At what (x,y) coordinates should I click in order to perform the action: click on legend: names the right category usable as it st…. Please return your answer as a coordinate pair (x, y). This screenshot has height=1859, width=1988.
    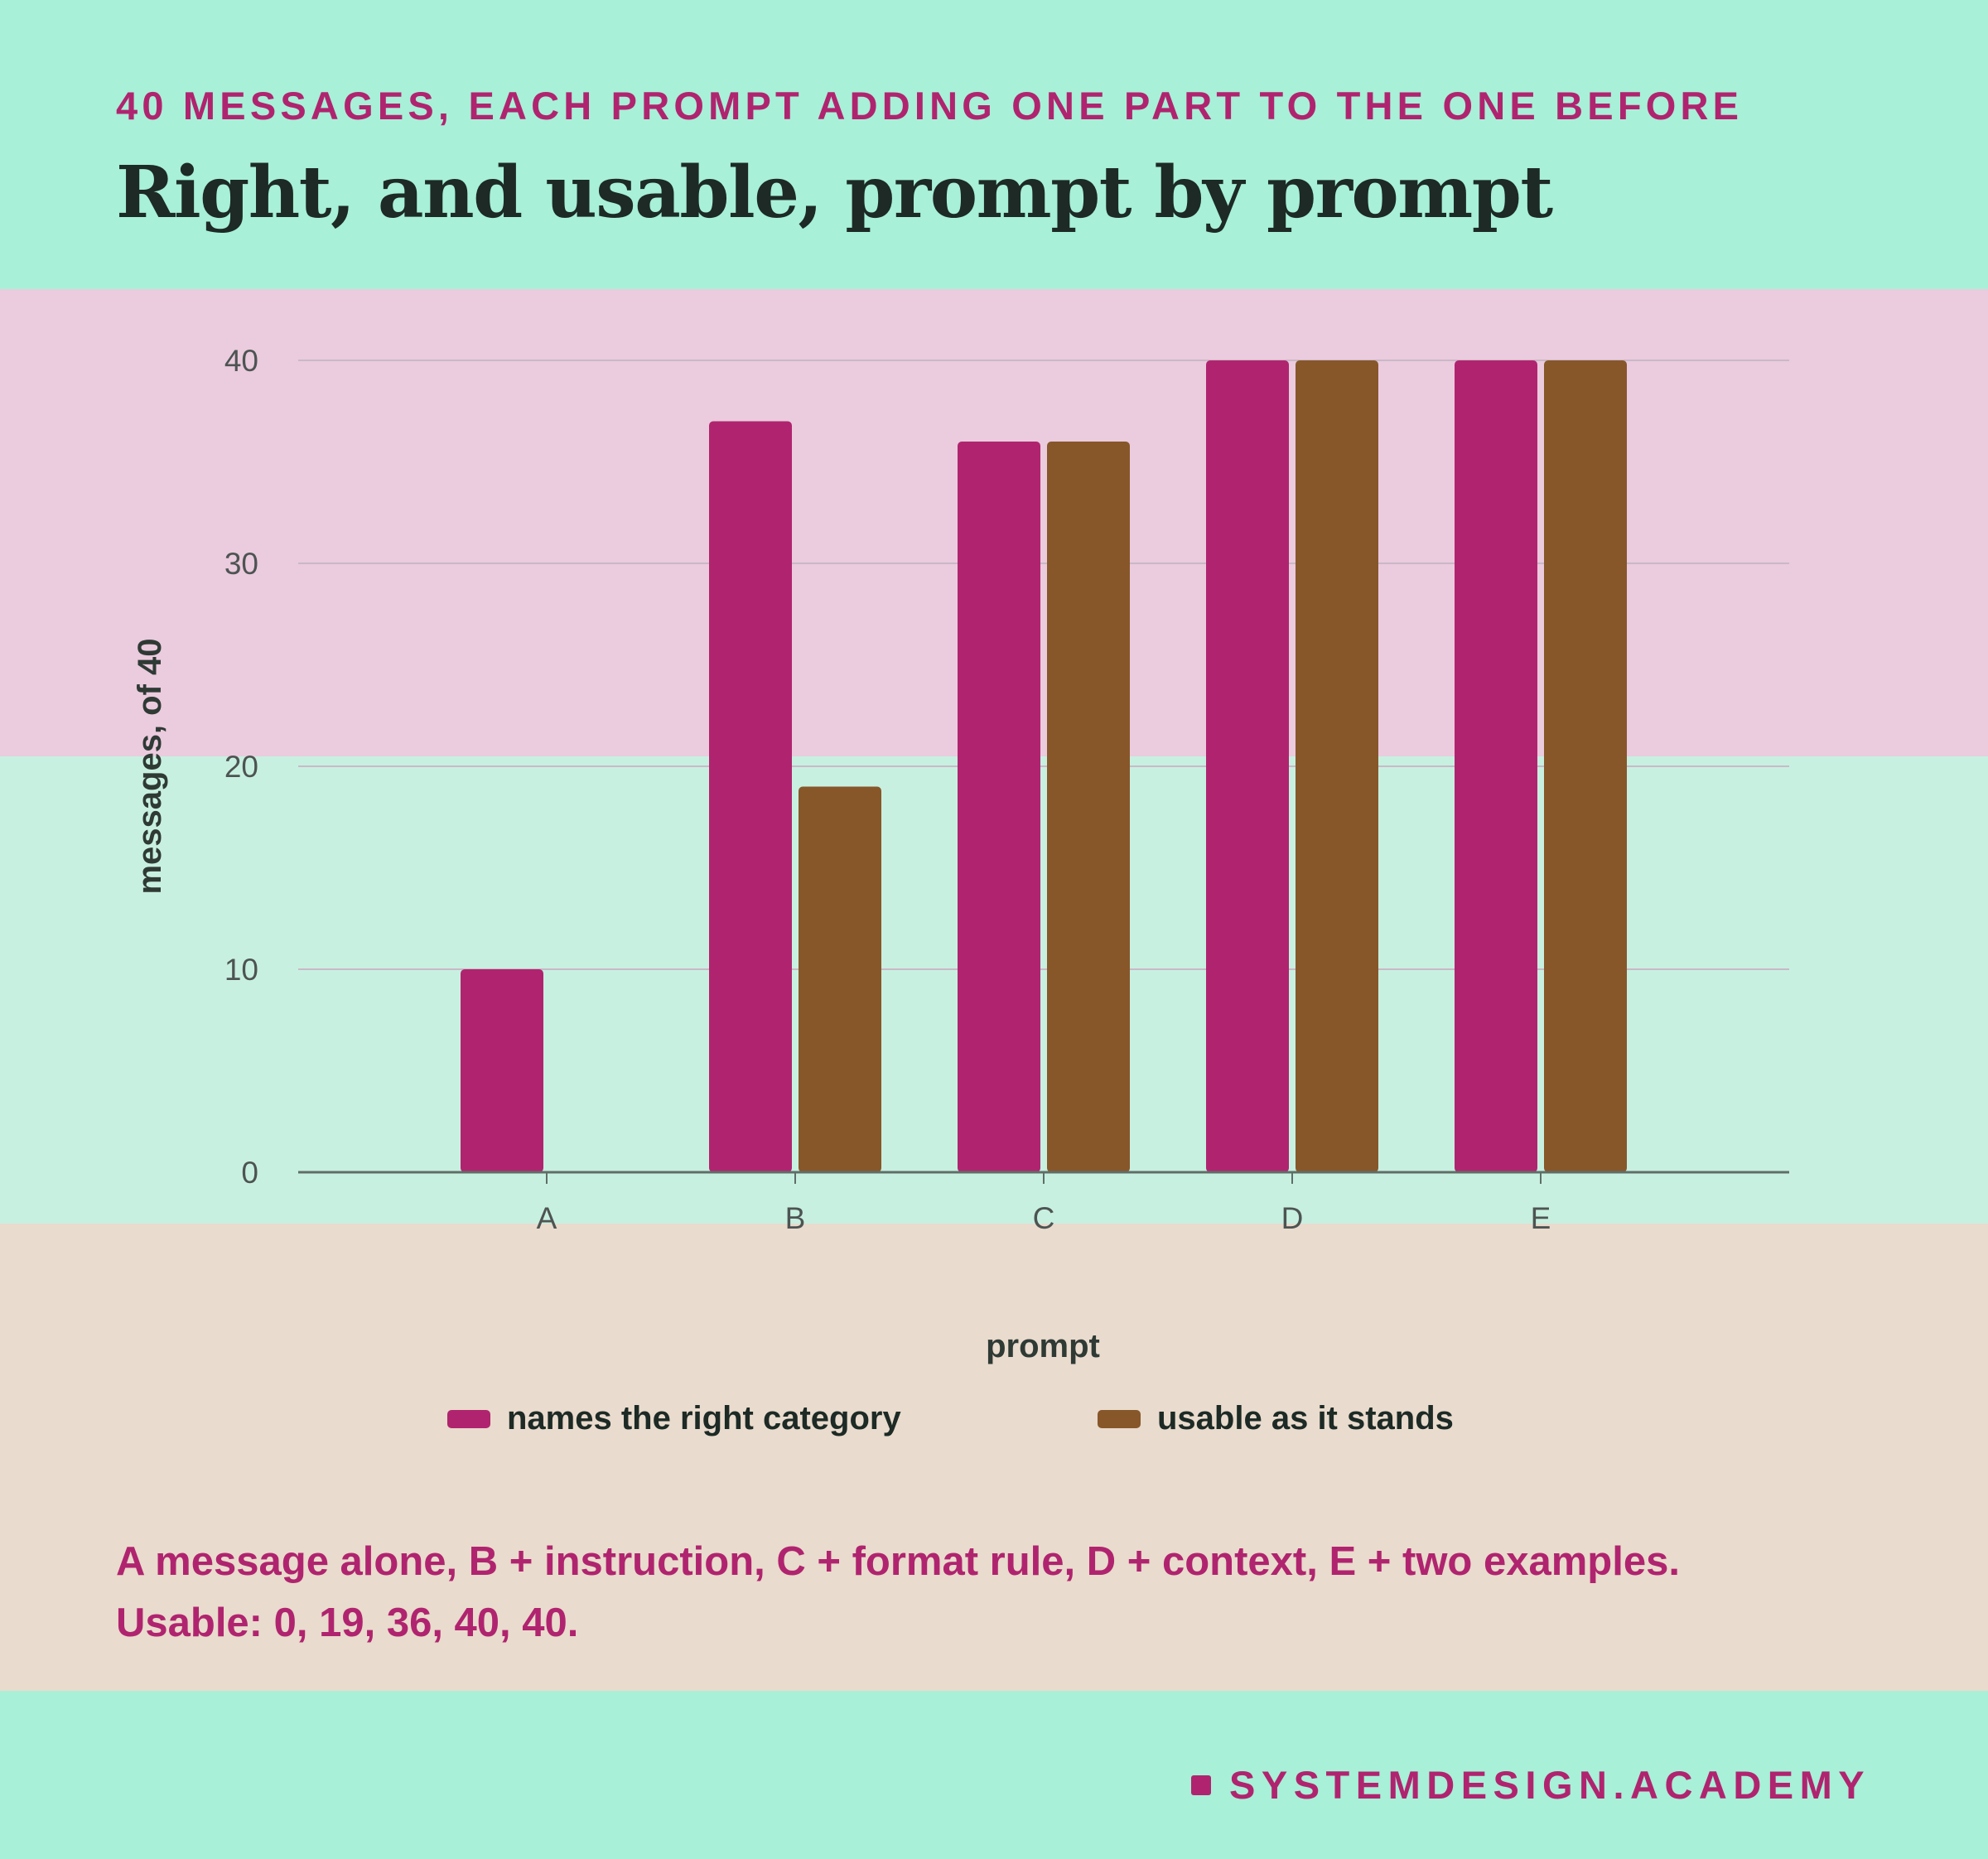
    Looking at the image, I should click on (994, 1425).